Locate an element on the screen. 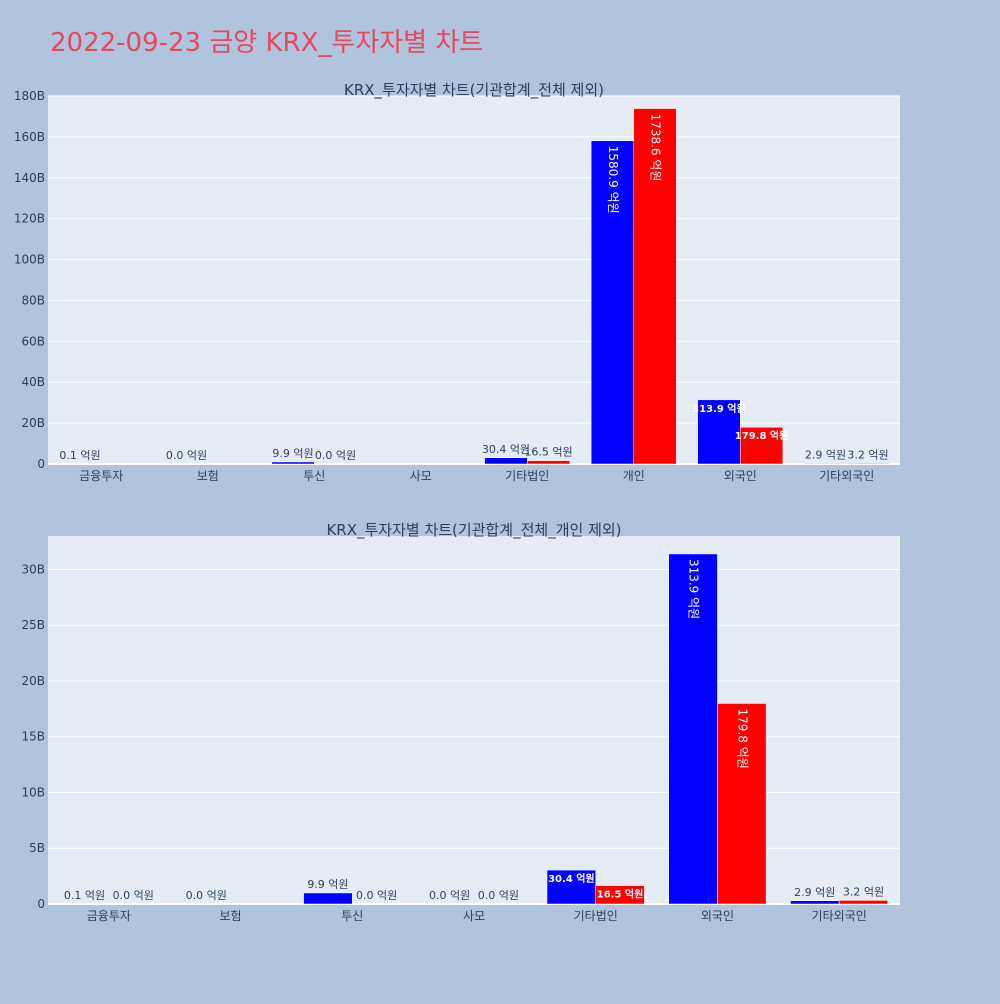 This screenshot has width=1000, height=1004. y-tick-label: 80B is located at coordinates (33, 300).